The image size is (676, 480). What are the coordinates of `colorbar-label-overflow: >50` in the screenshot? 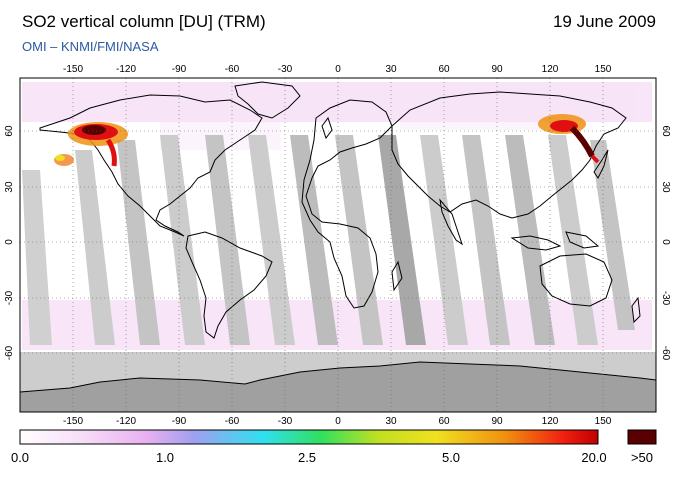 It's located at (642, 457).